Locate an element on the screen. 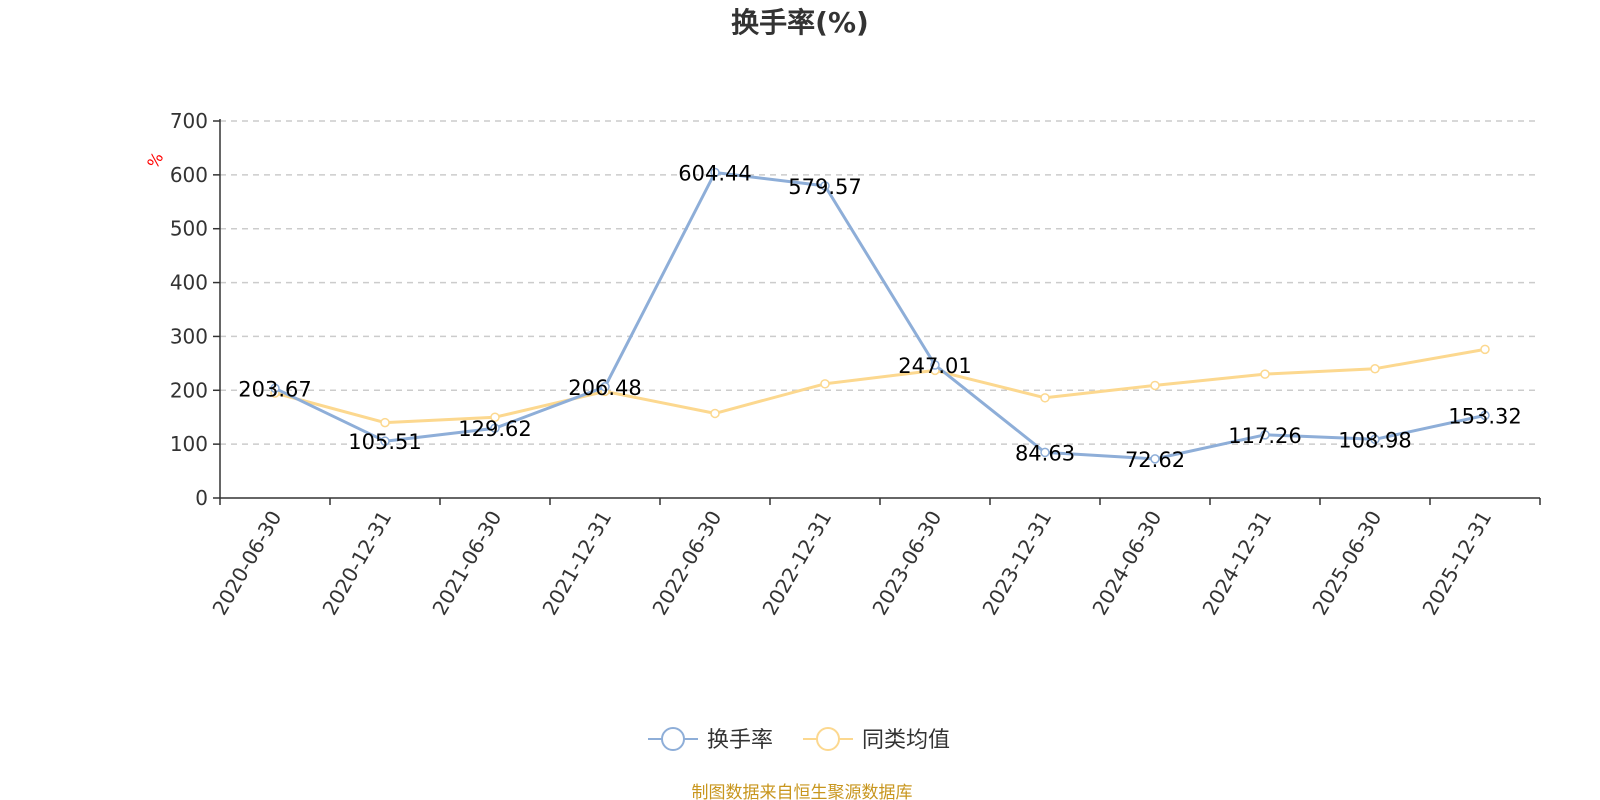 This screenshot has height=800, width=1600. data-label: 604.44 is located at coordinates (714, 173).